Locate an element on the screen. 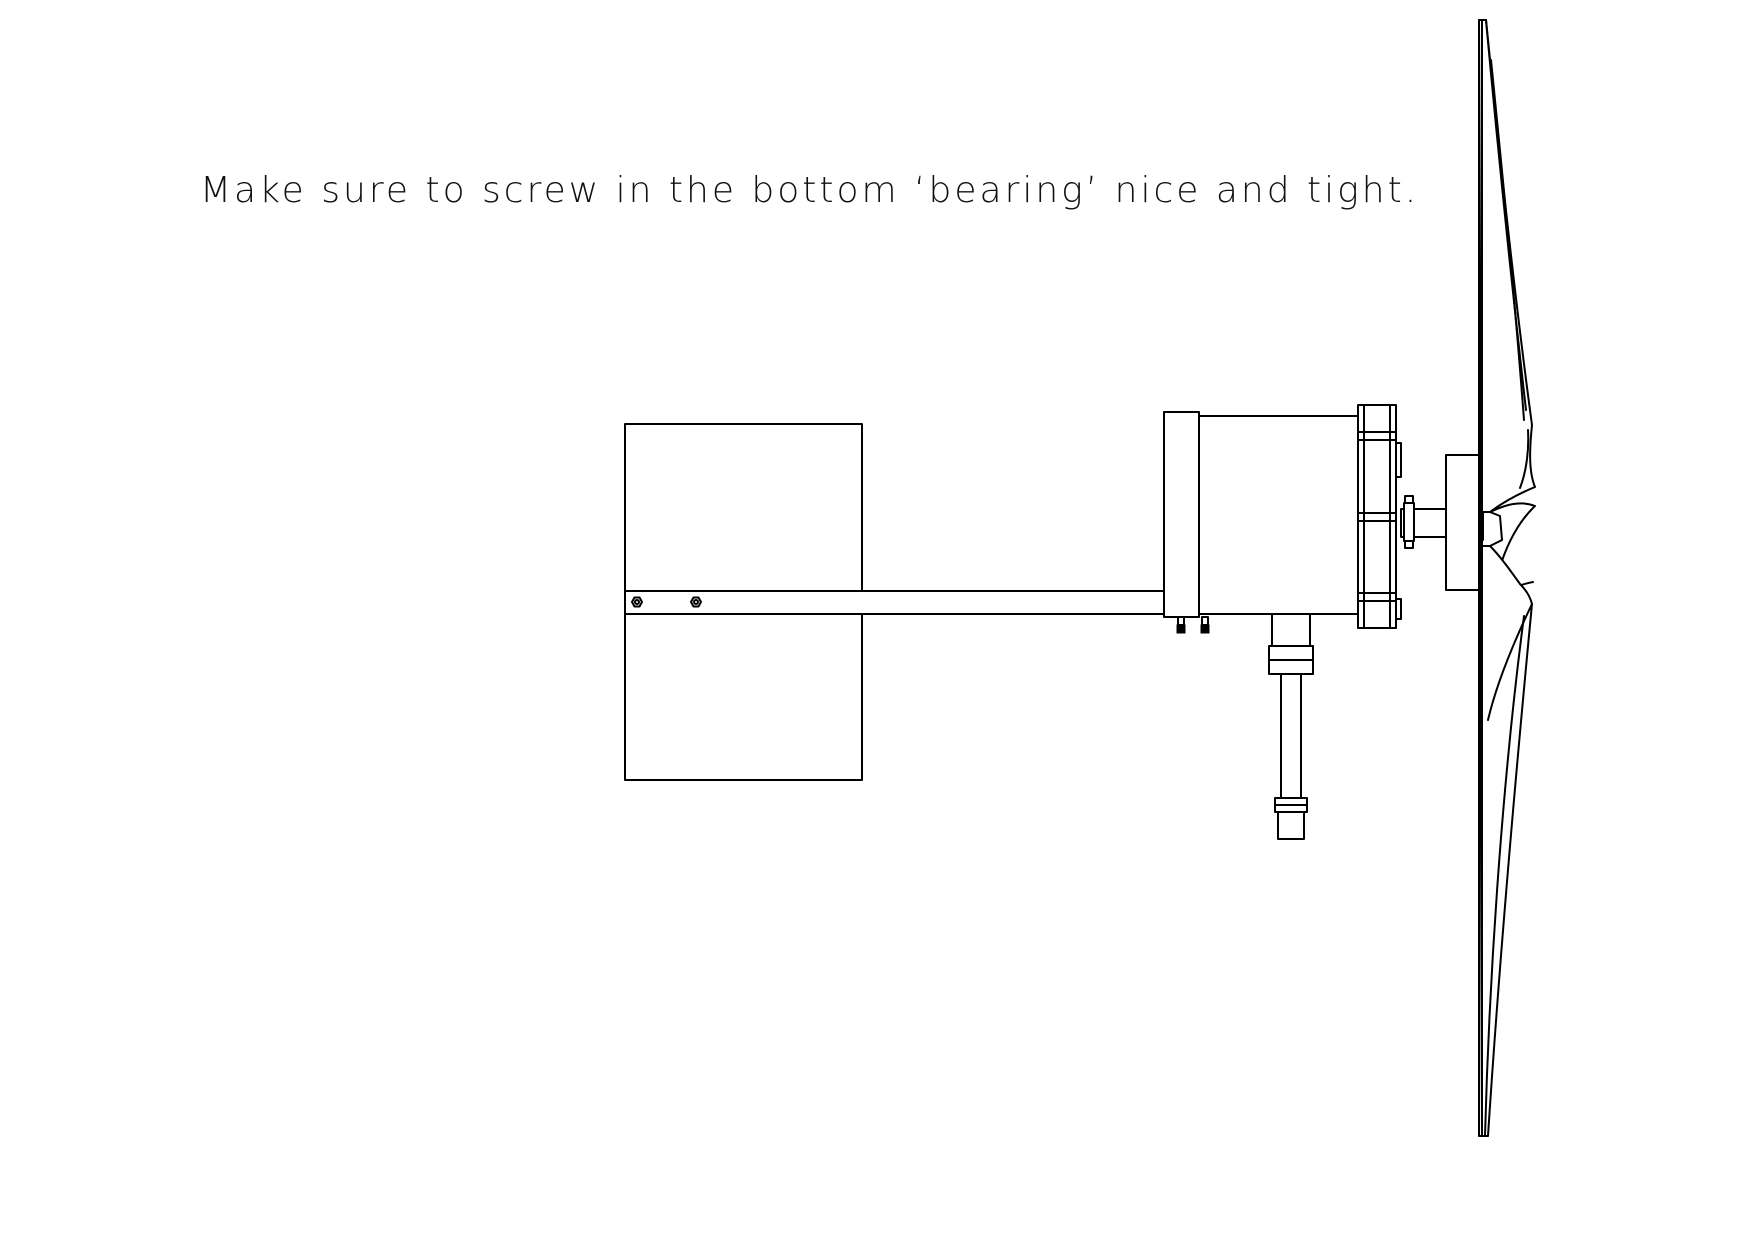  bottom-bearing is located at coordinates (1291, 726).